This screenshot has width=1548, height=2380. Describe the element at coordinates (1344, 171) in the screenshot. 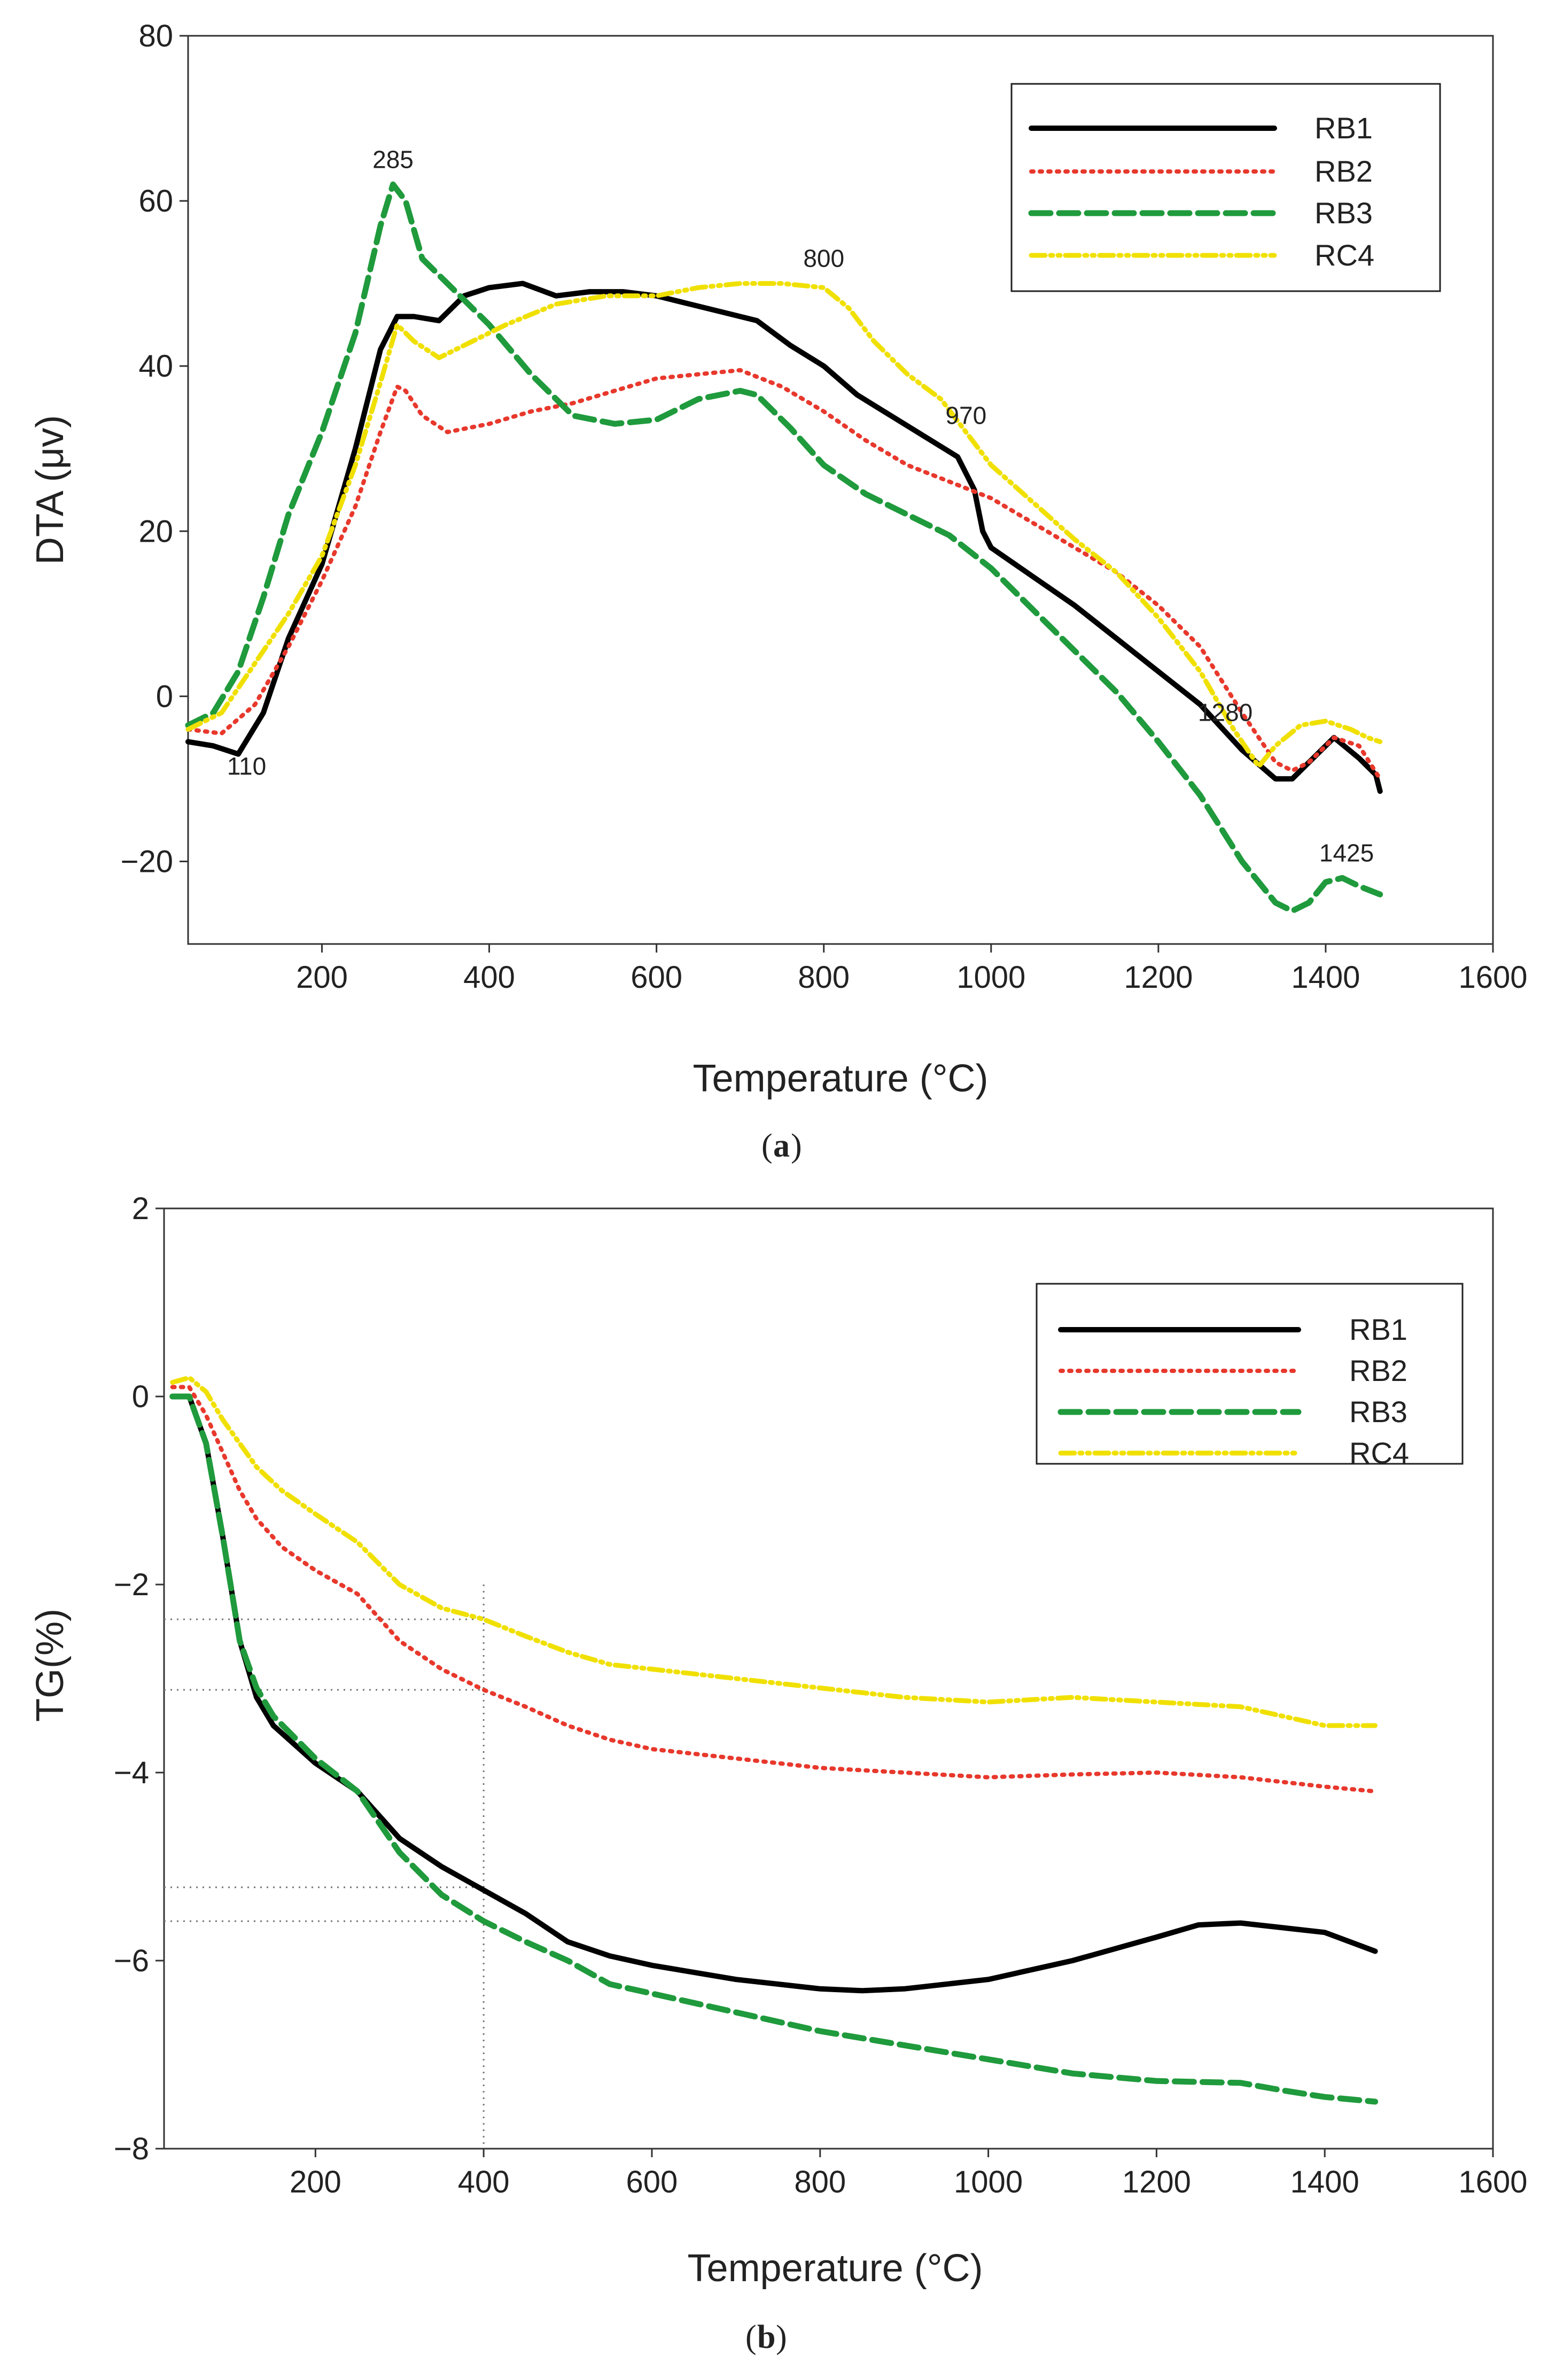

I see `panel-a-legend-label-rb2: RB2` at that location.